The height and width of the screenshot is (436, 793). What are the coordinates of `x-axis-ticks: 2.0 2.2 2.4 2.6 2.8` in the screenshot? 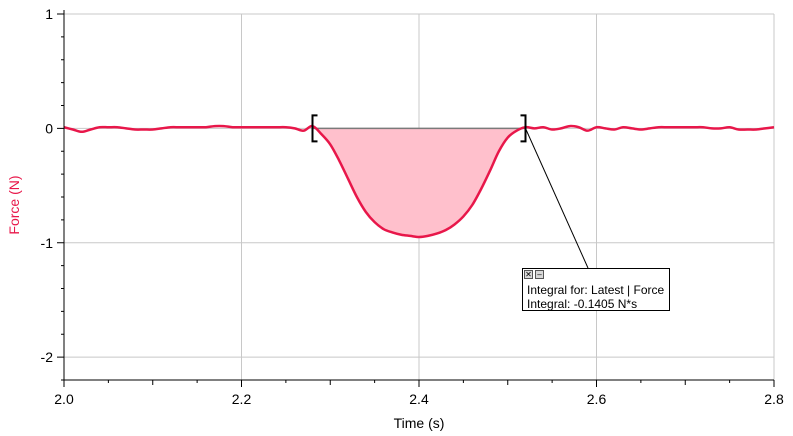 It's located at (419, 393).